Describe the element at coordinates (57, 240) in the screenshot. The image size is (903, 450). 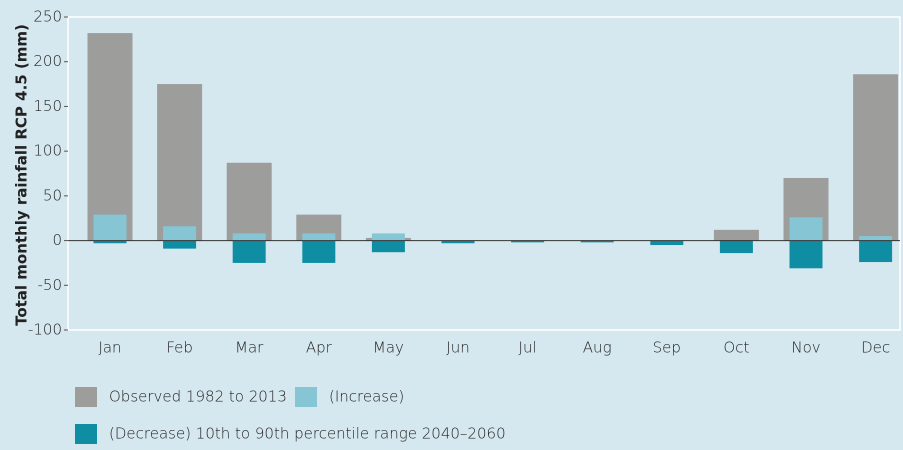
I see `y-tick-label: 0` at that location.